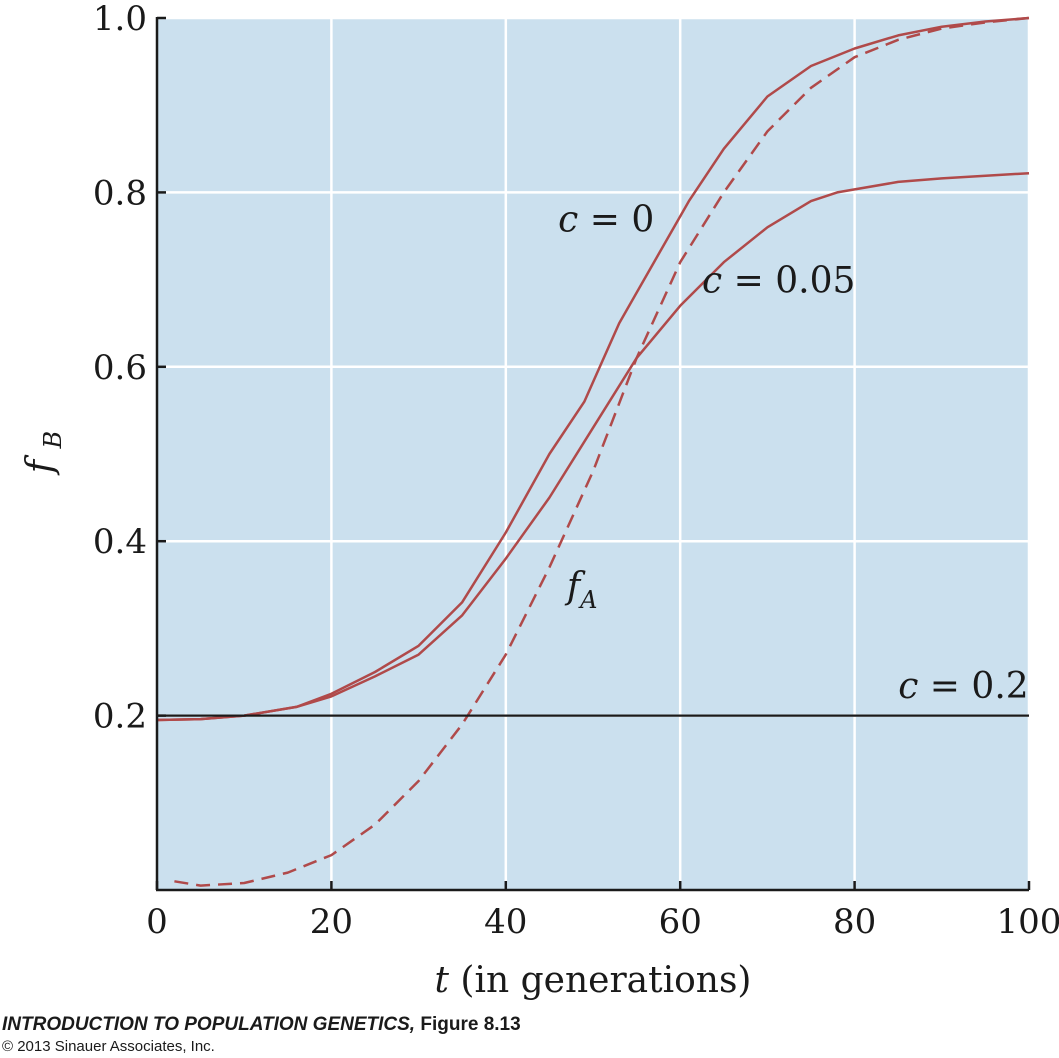  Describe the element at coordinates (854, 922) in the screenshot. I see `x-tick-label: 80` at that location.